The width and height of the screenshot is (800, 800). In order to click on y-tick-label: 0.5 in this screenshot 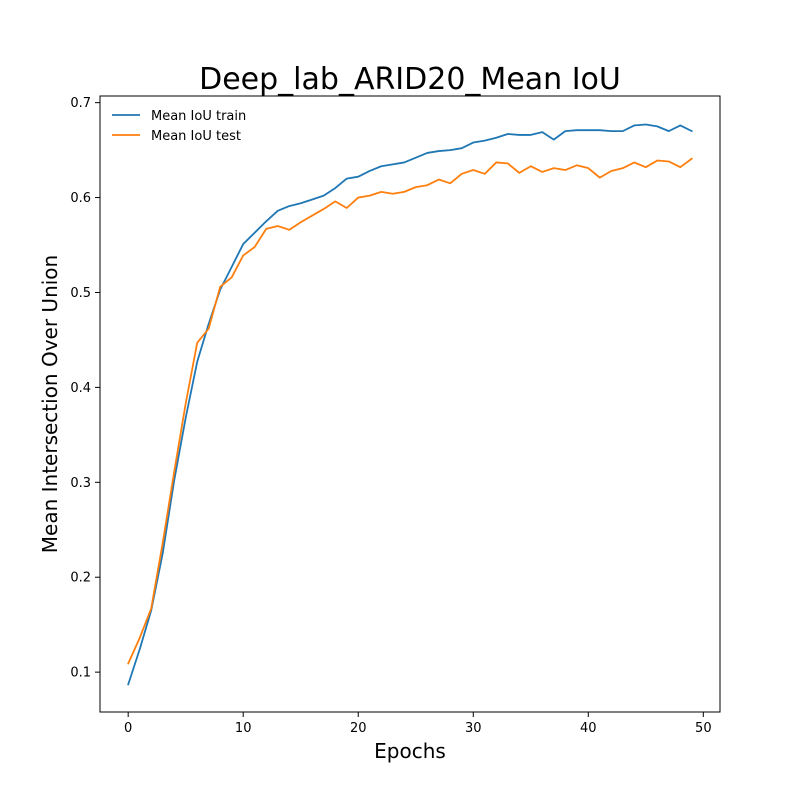, I will do `click(80, 293)`.